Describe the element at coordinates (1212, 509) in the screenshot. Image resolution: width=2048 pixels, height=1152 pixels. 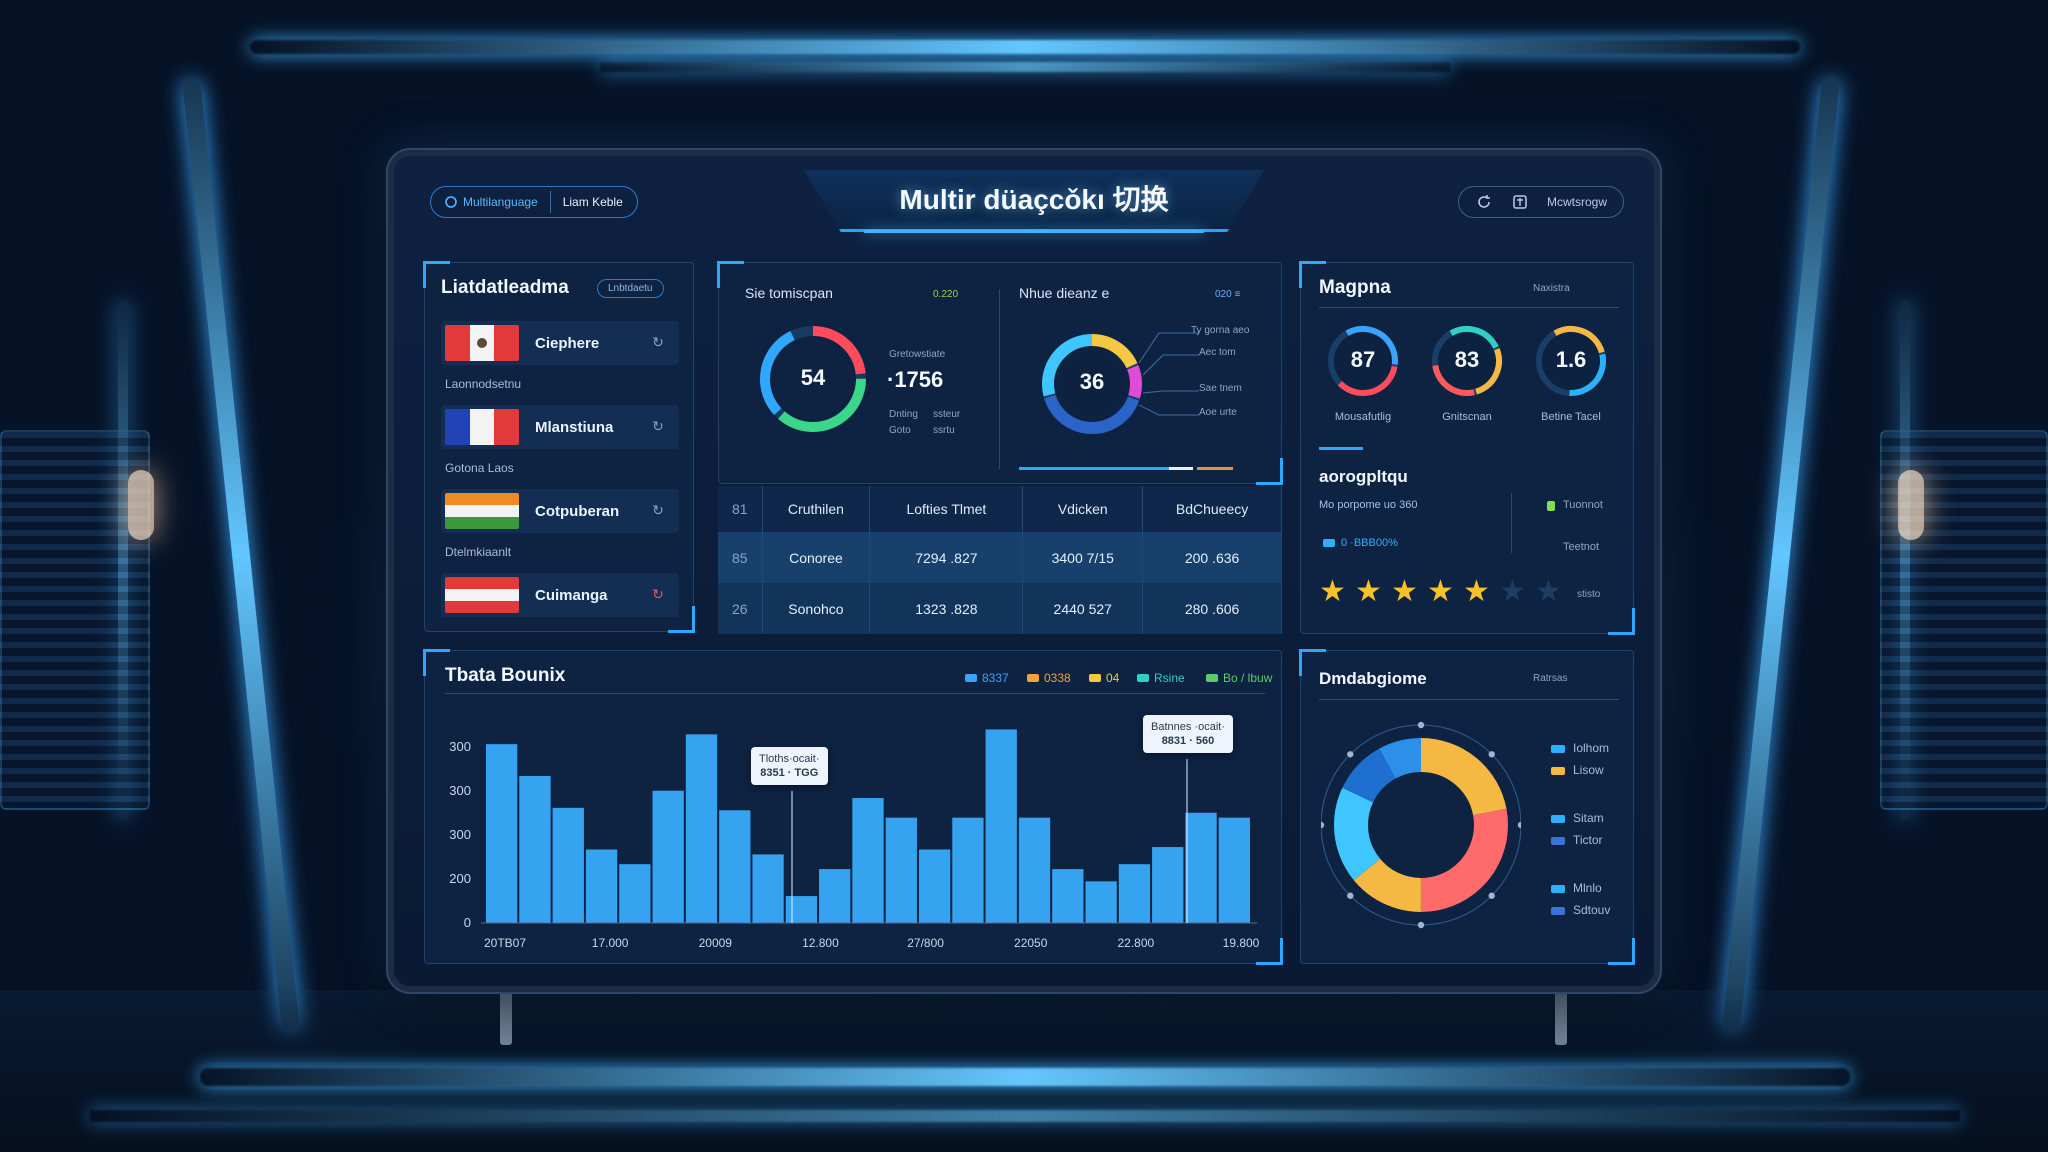
I see `table-header: BdChueecy` at that location.